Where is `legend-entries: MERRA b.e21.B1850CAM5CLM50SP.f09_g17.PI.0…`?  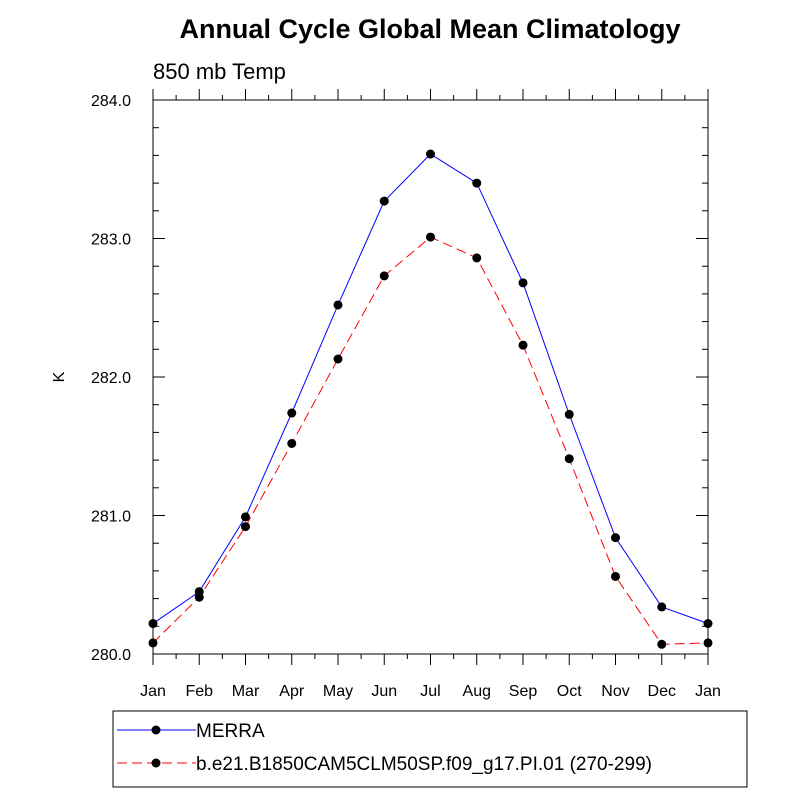
legend-entries: MERRA b.e21.B1850CAM5CLM50SP.f09_g17.PI.0… is located at coordinates (384, 748).